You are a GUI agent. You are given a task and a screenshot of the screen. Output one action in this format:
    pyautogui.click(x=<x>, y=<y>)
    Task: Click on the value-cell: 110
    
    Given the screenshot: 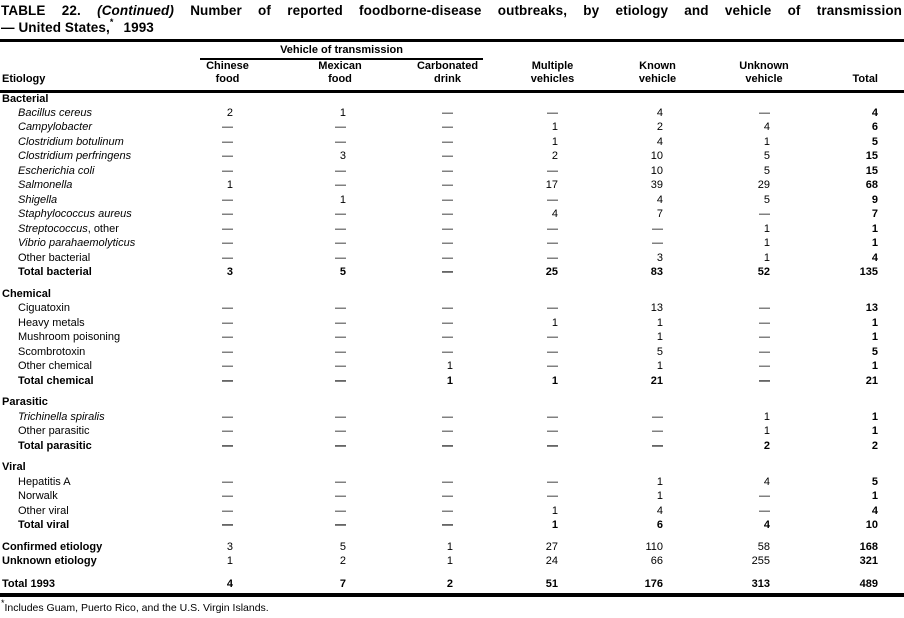 What is the action you would take?
    pyautogui.click(x=654, y=546)
    